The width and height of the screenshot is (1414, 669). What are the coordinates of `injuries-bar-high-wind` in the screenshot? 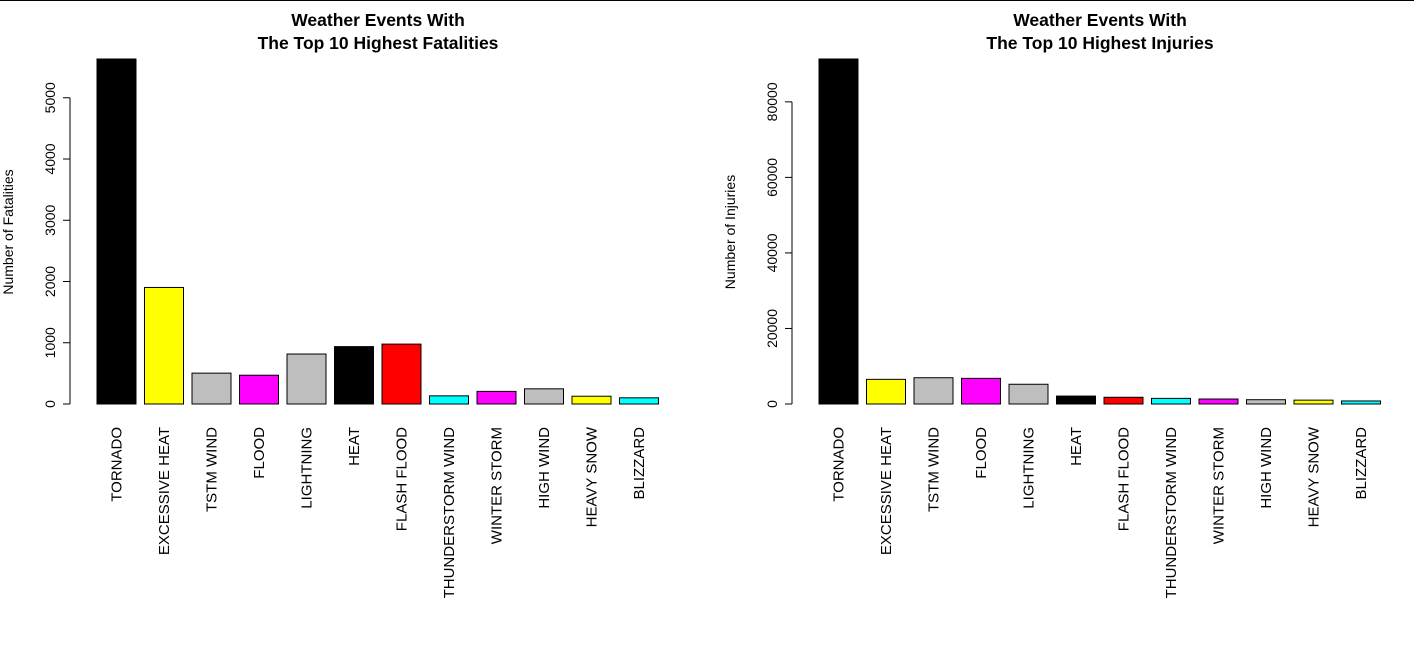 It's located at (1266, 402).